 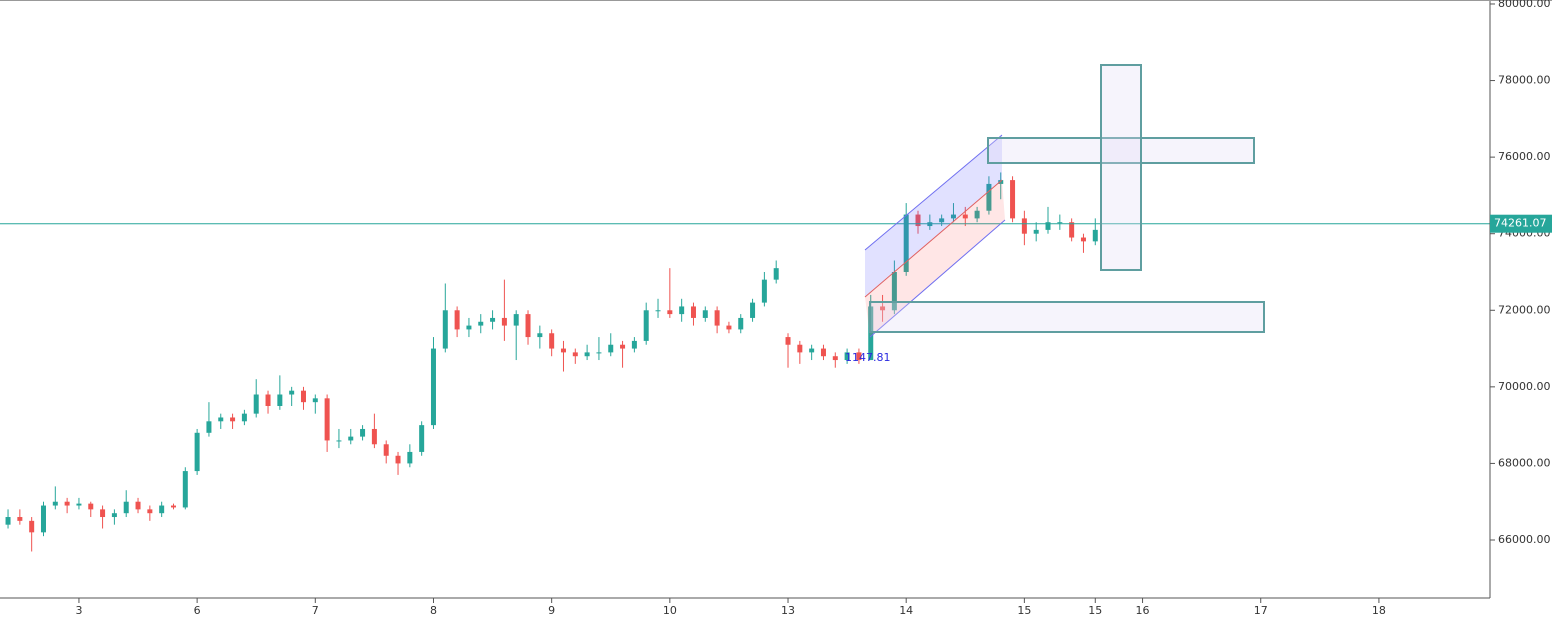 I want to click on channel-middle, so click(x=933, y=238).